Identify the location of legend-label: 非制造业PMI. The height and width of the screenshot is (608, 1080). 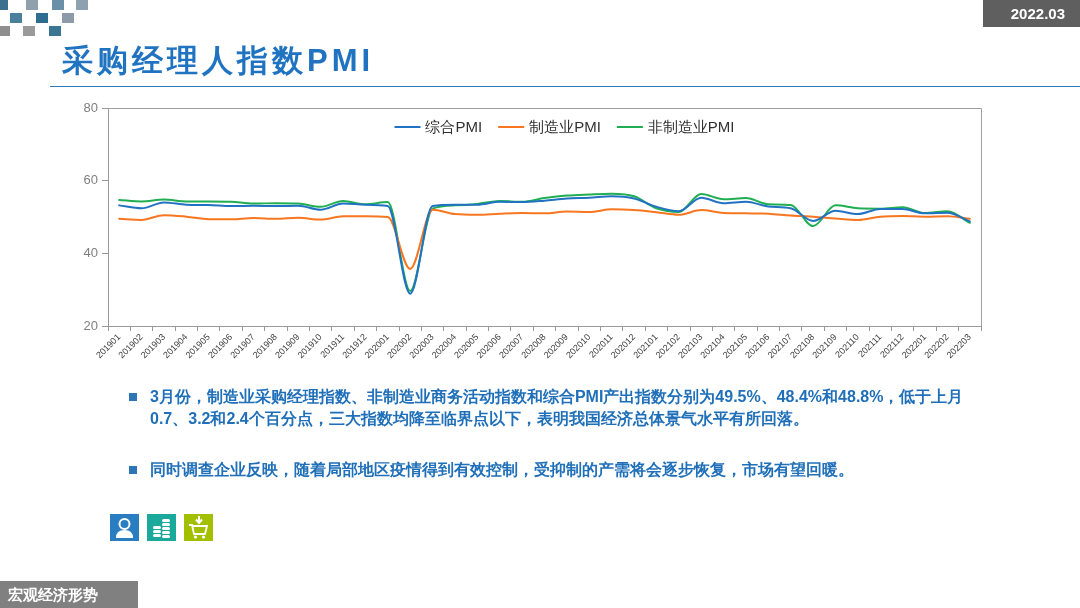
(691, 127).